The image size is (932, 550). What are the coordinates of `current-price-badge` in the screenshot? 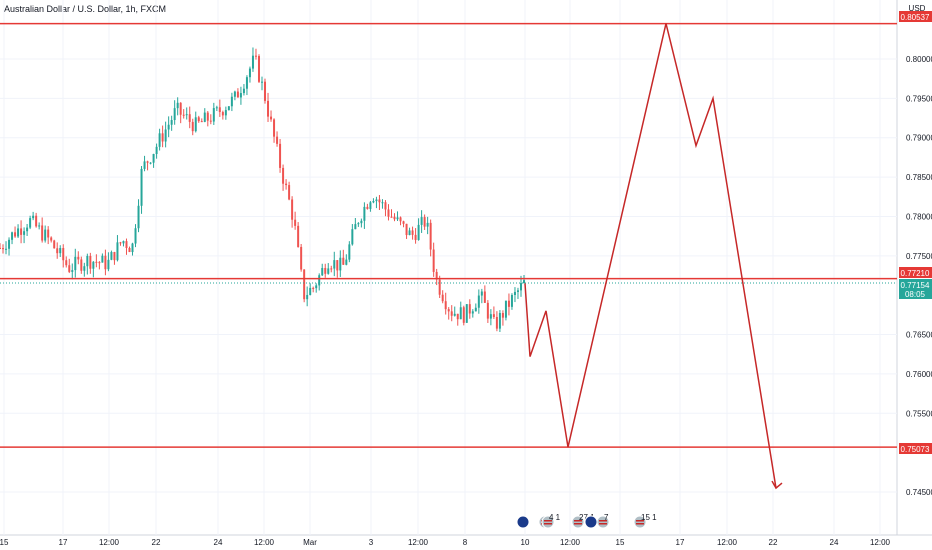 It's located at (915, 289).